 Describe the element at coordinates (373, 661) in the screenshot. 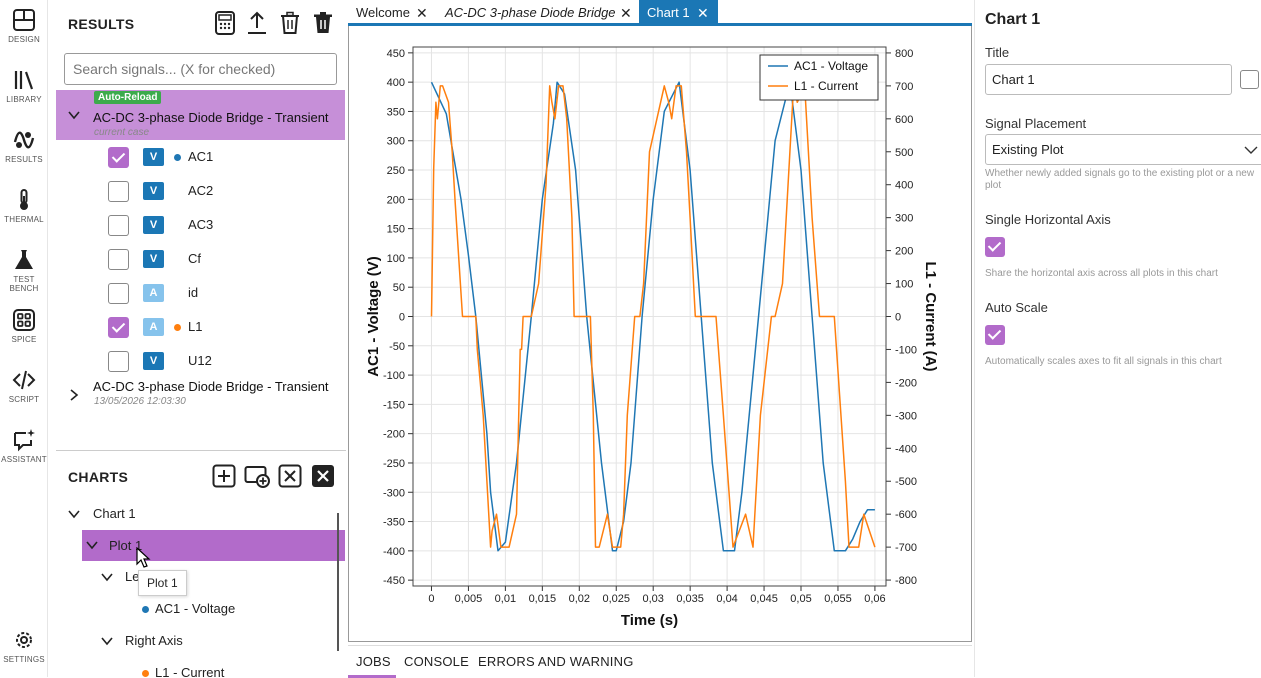

I see `tab-jobs: JOBS` at that location.